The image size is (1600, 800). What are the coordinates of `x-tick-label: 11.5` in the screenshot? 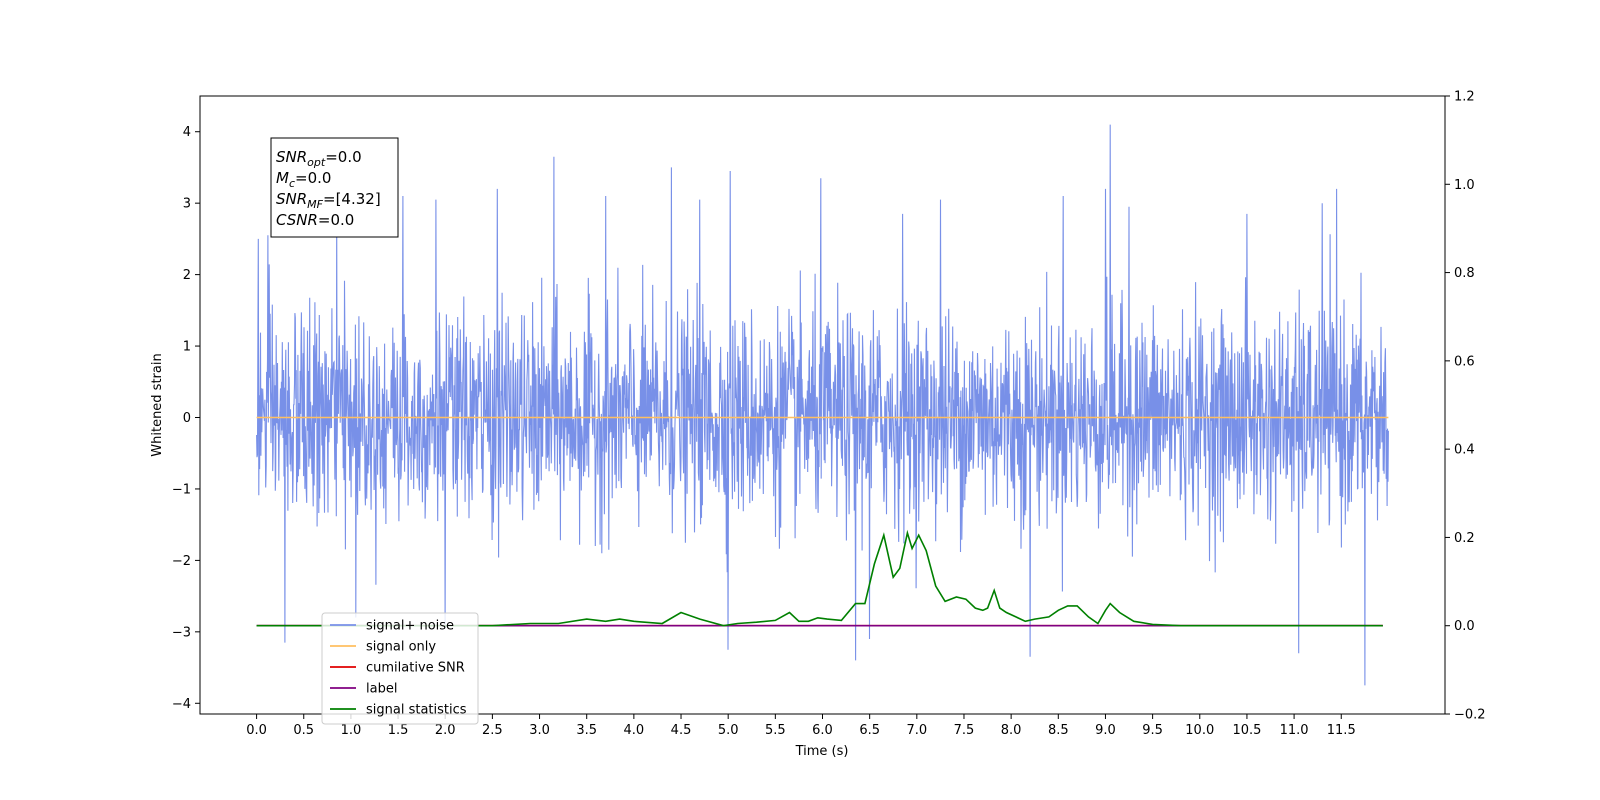 It's located at (1341, 730).